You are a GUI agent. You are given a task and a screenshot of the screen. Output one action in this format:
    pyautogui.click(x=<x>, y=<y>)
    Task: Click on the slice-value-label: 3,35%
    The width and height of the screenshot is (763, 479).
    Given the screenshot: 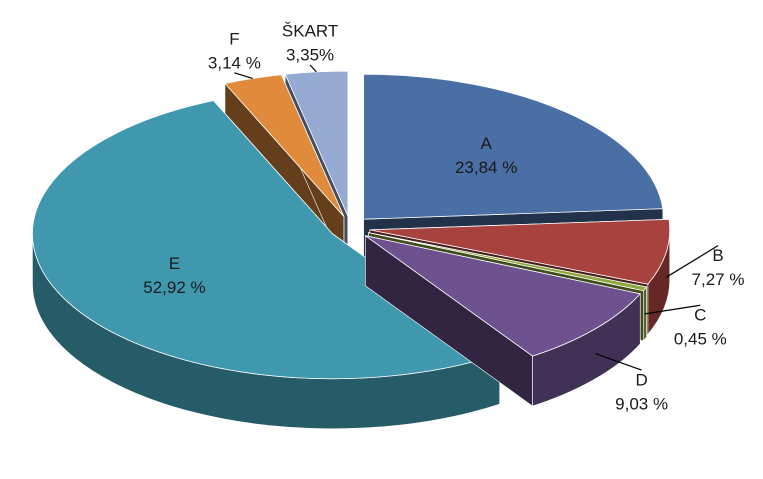 What is the action you would take?
    pyautogui.click(x=310, y=55)
    